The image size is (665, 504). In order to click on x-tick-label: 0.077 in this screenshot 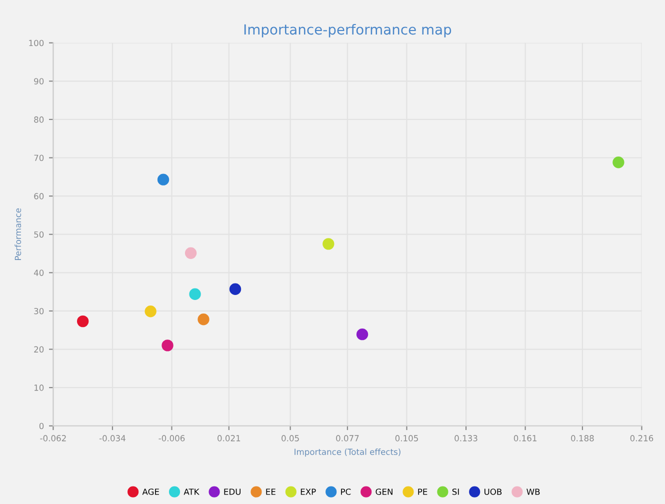, I will do `click(347, 438)`.